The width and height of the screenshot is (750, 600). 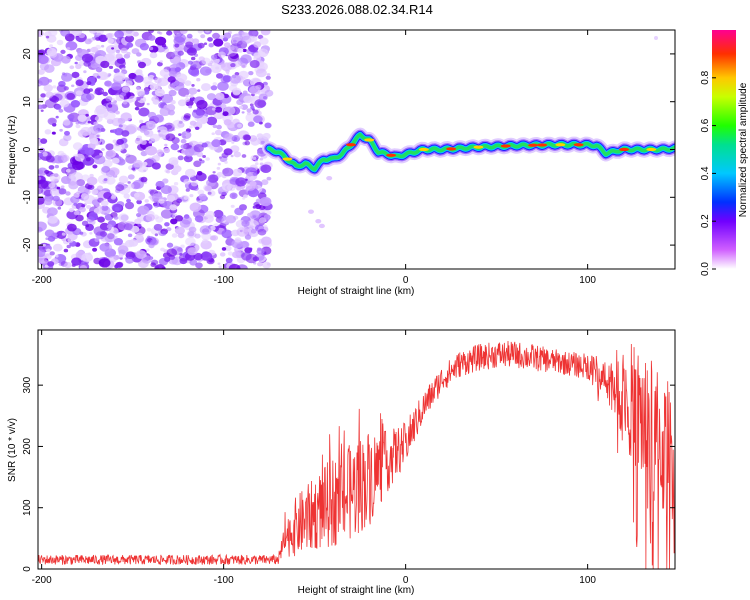 I want to click on snr-y-label: SNR (10 * v/v), so click(x=12, y=450).